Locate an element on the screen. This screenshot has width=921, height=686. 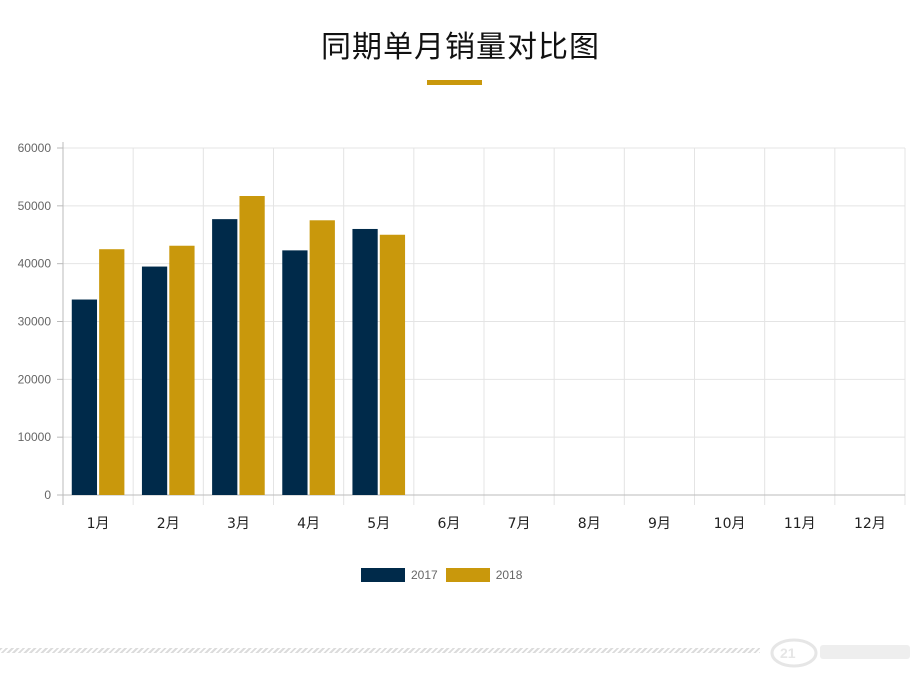
x-tick-label: 12月 is located at coordinates (870, 524).